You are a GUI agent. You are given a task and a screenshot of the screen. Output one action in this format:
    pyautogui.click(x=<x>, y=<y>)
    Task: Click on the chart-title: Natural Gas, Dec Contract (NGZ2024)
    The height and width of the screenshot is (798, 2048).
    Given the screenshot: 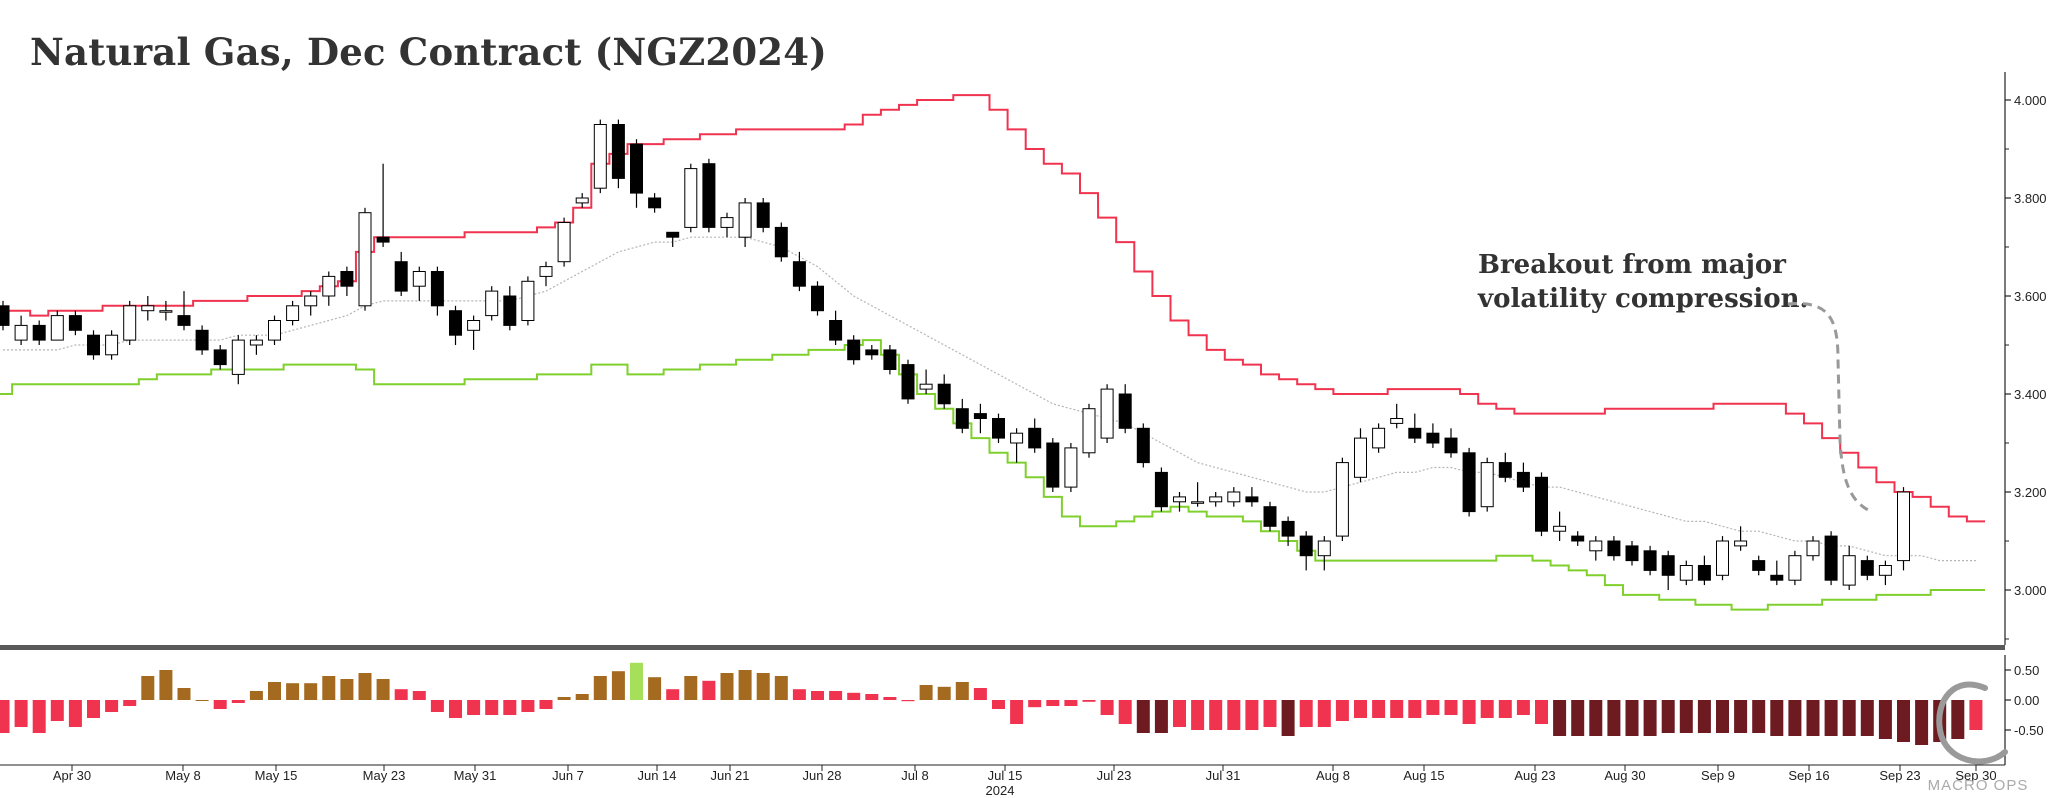 What is the action you would take?
    pyautogui.click(x=428, y=52)
    